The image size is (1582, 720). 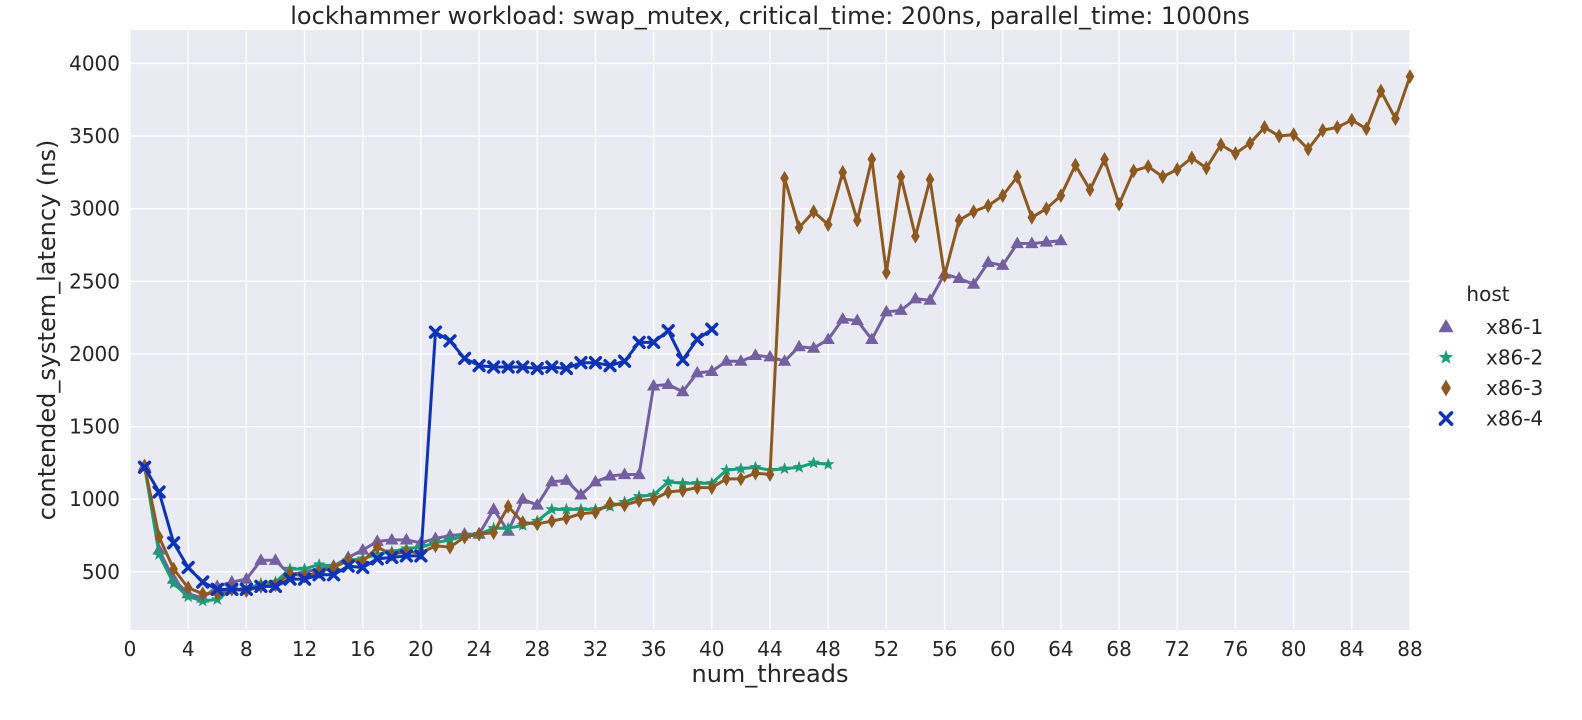 I want to click on legend-label: x86-1, so click(x=1514, y=327).